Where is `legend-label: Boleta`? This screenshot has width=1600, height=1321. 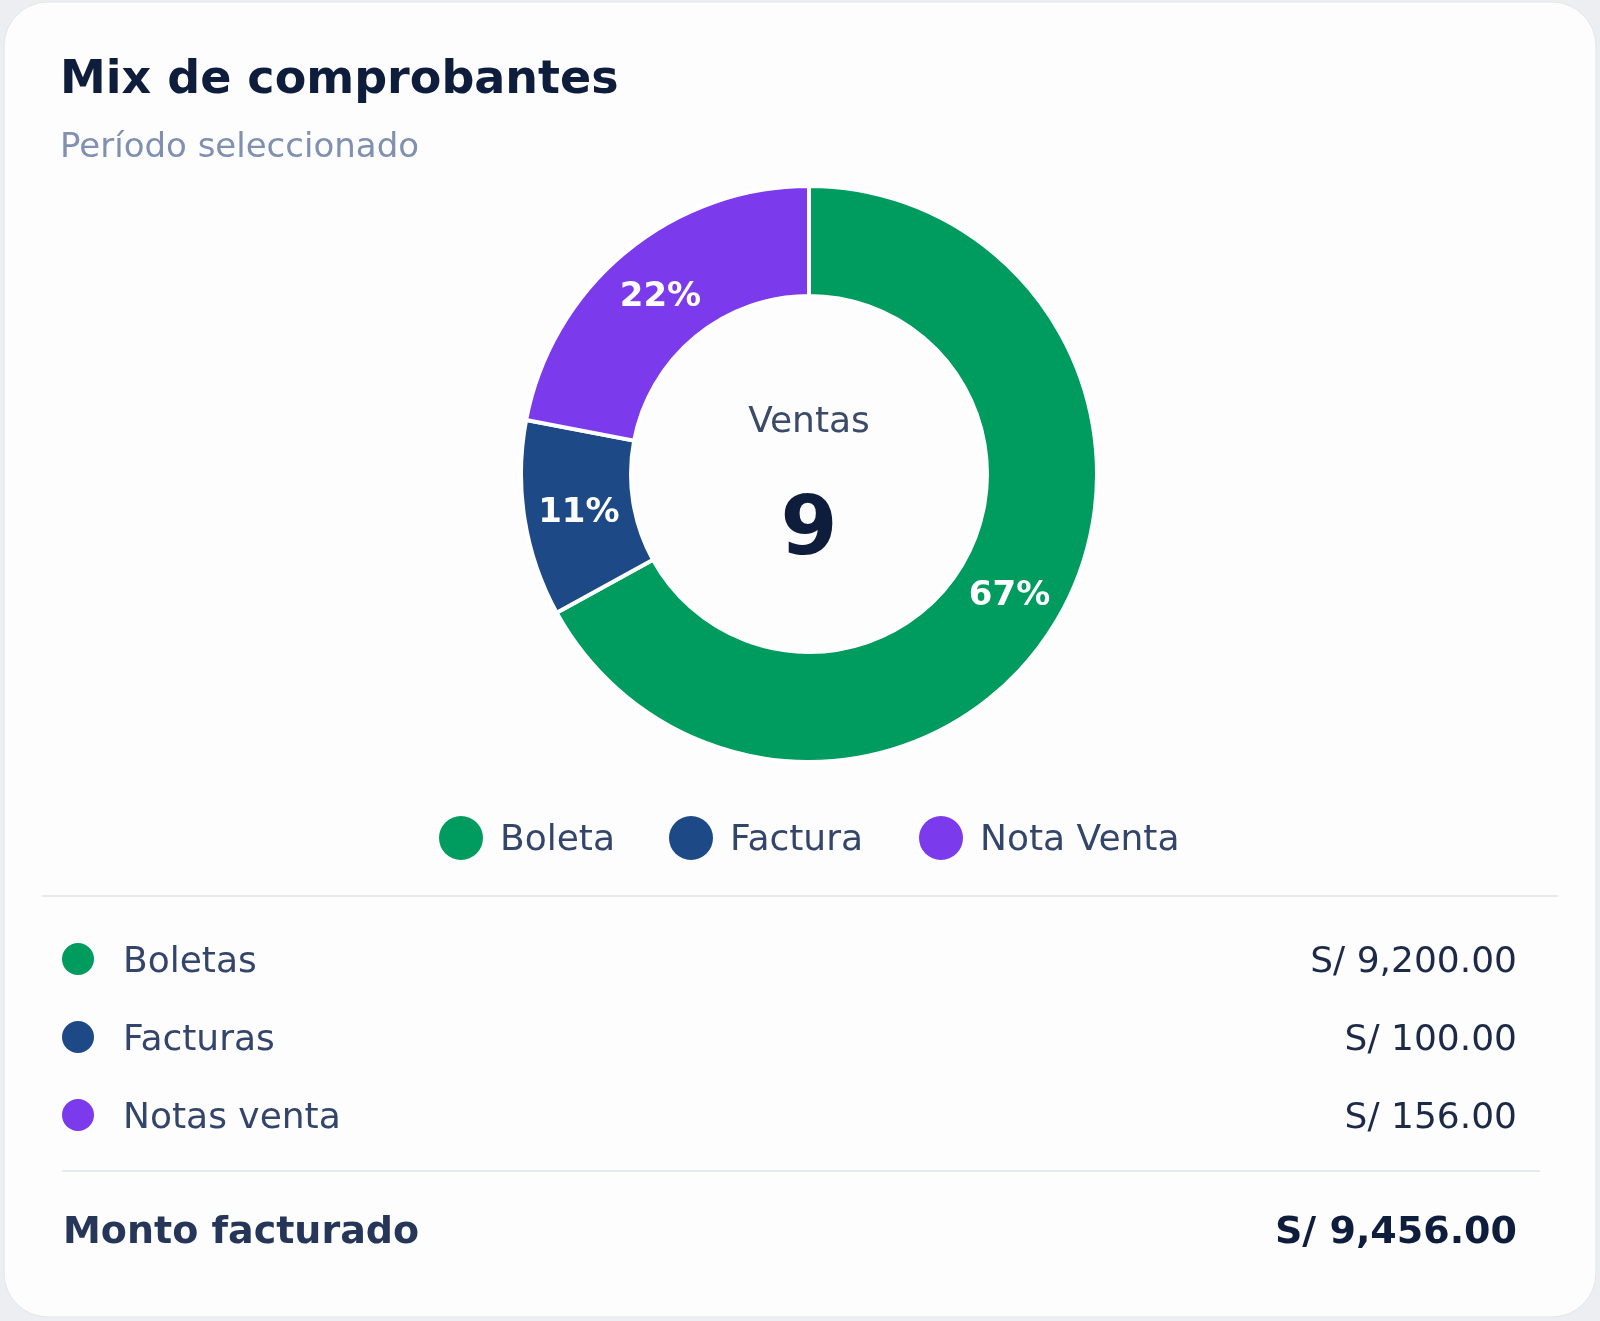
legend-label: Boleta is located at coordinates (558, 837).